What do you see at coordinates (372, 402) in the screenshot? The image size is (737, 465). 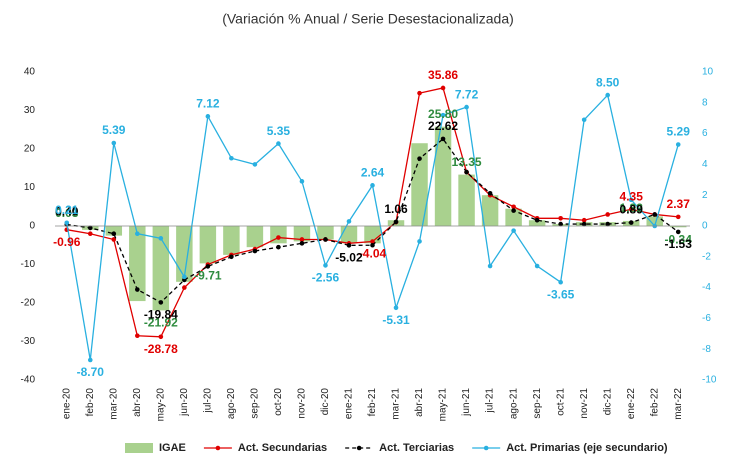 I see `x-tick-label: feb-21` at bounding box center [372, 402].